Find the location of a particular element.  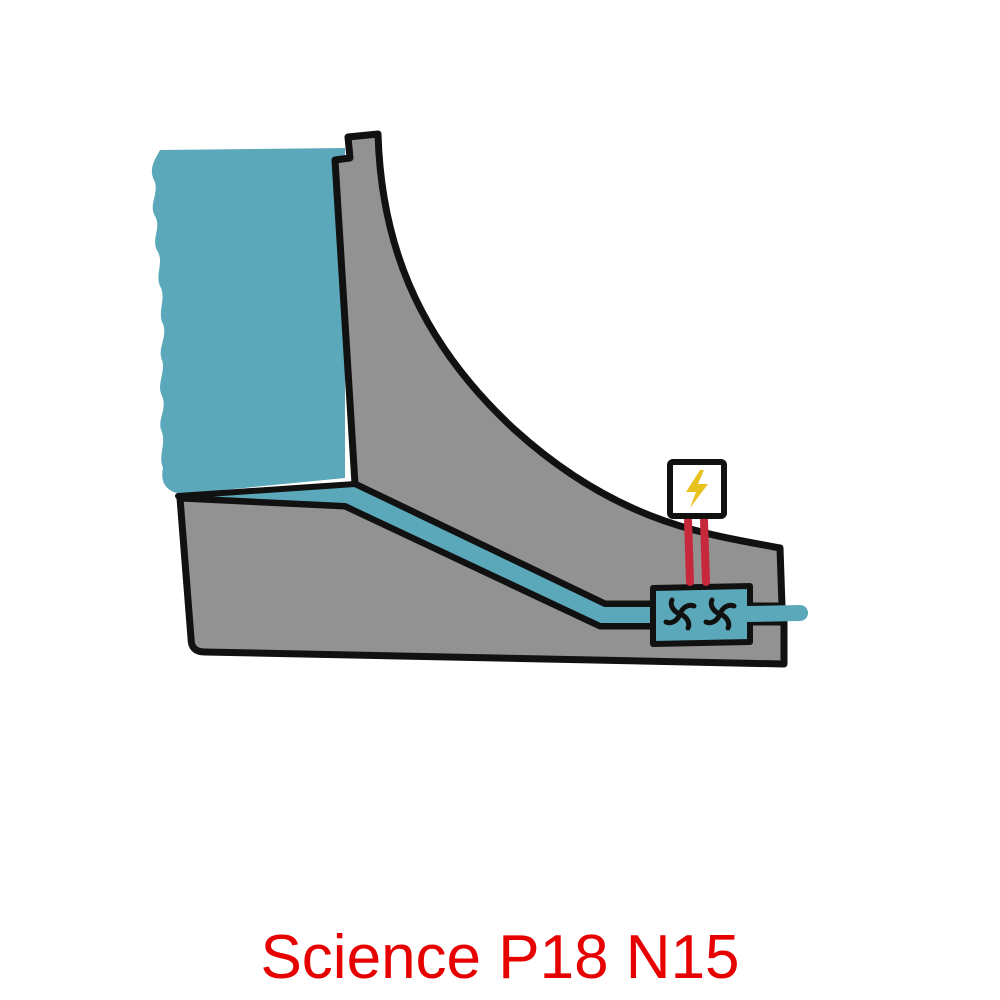

outflow-water is located at coordinates (774, 613).